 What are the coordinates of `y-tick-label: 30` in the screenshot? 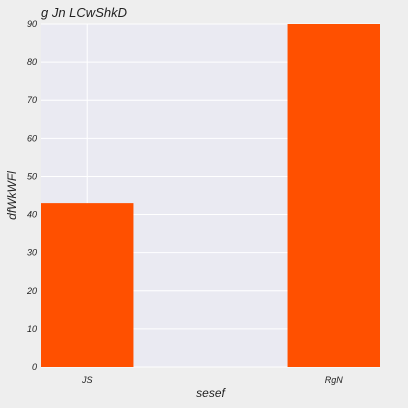 It's located at (32, 253).